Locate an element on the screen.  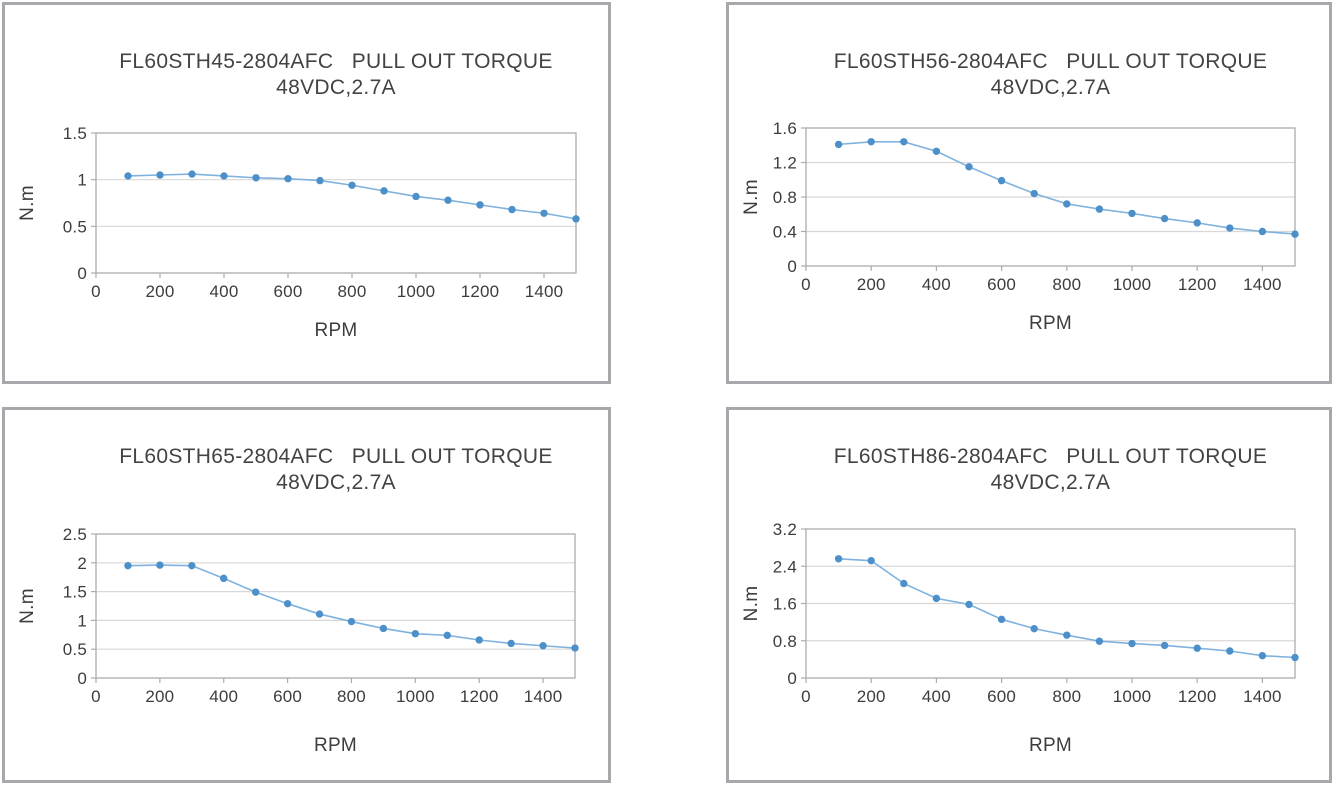
chart-title: FL60STH45-2804AFC PULL OUT TORQUE is located at coordinates (336, 61).